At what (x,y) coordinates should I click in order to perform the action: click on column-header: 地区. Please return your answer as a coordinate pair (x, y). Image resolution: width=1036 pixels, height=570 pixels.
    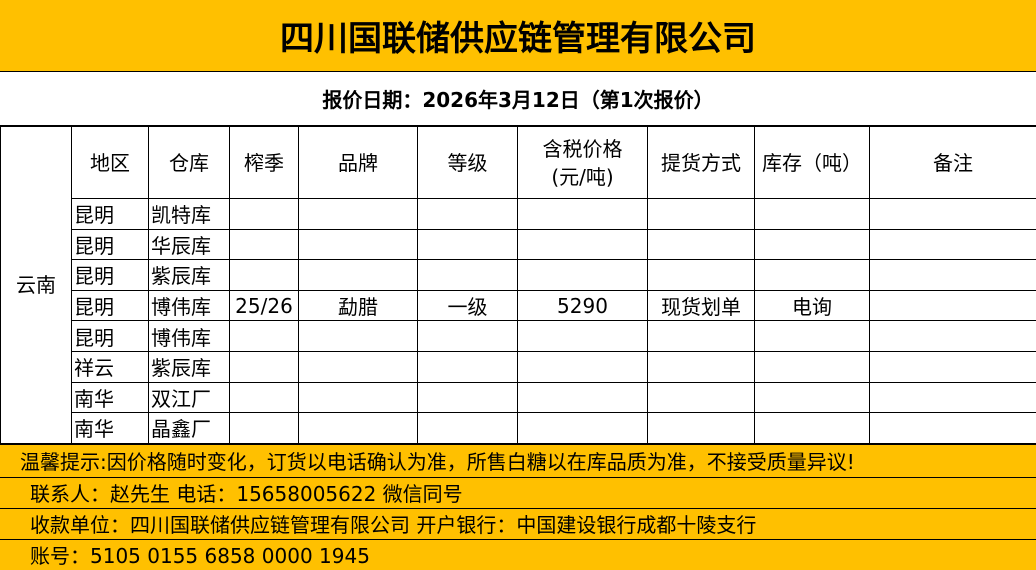
    Looking at the image, I should click on (110, 163).